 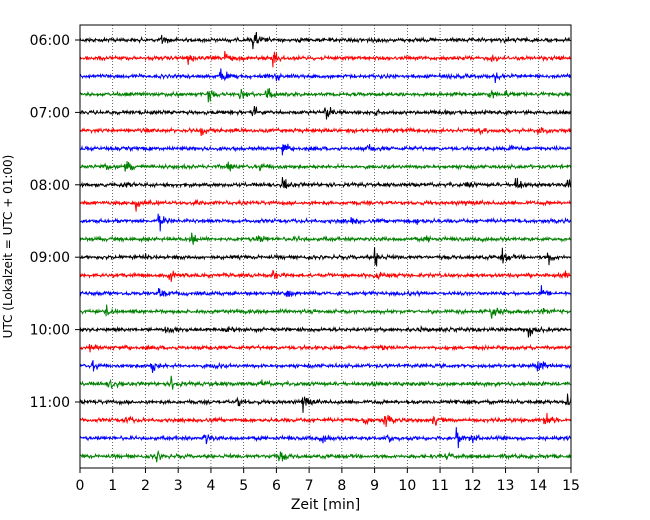 I want to click on x-tick-label: 10, so click(x=407, y=486).